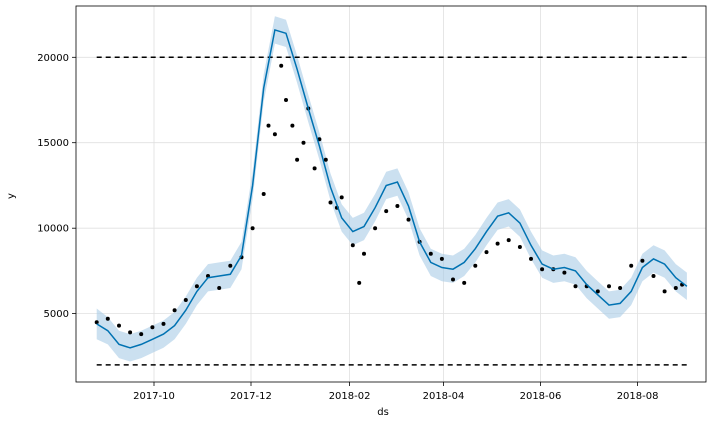 This screenshot has width=712, height=424. Describe the element at coordinates (53, 58) in the screenshot. I see `y-tick-label: 20000` at that location.